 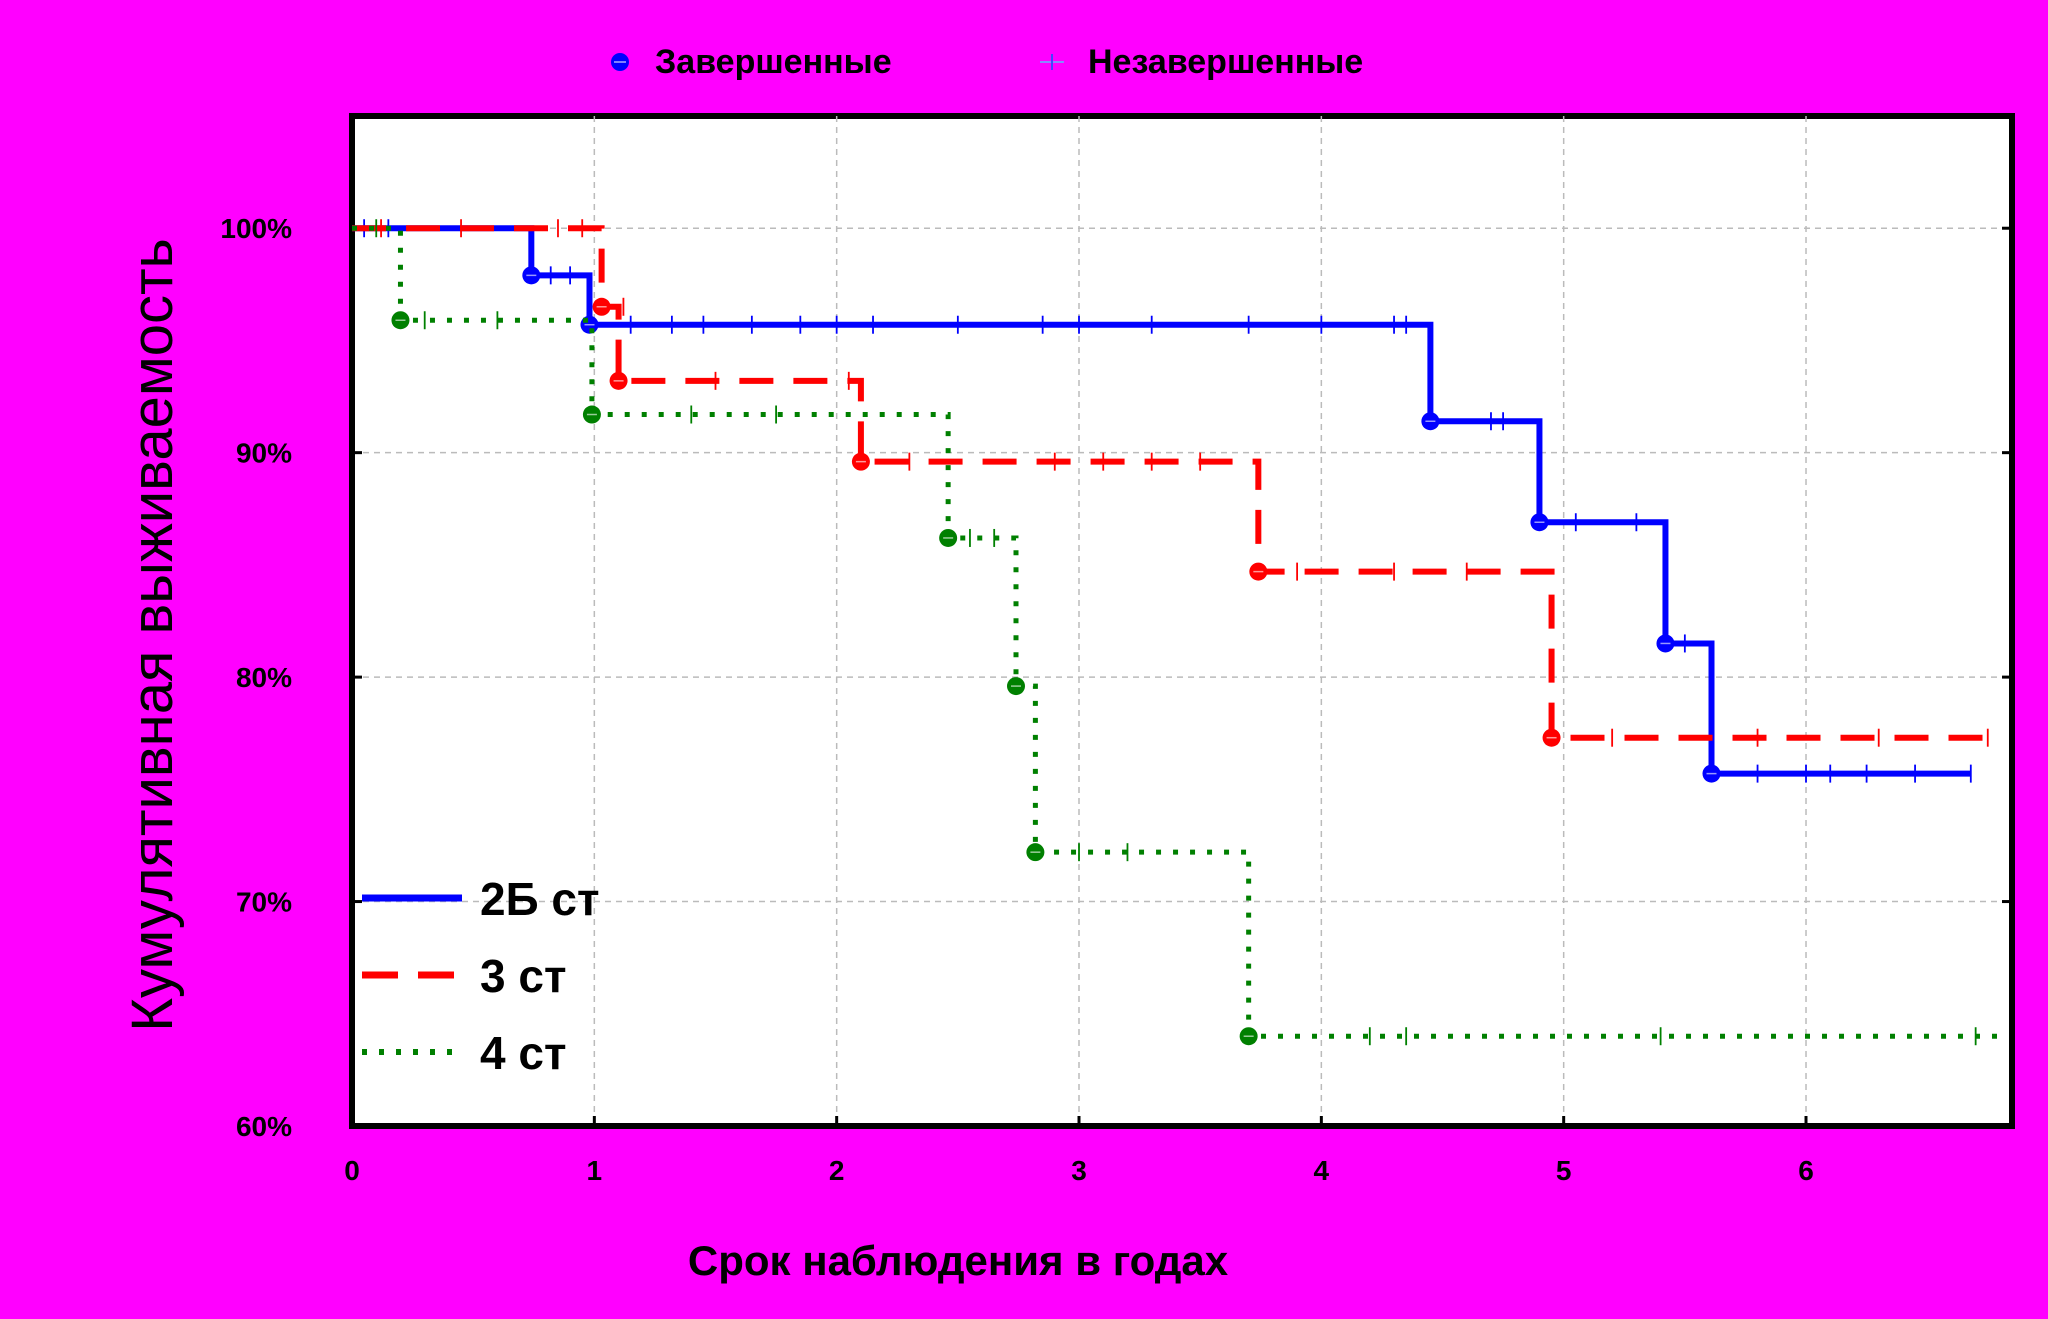 What do you see at coordinates (264, 677) in the screenshot?
I see `y-tick-label: 80%` at bounding box center [264, 677].